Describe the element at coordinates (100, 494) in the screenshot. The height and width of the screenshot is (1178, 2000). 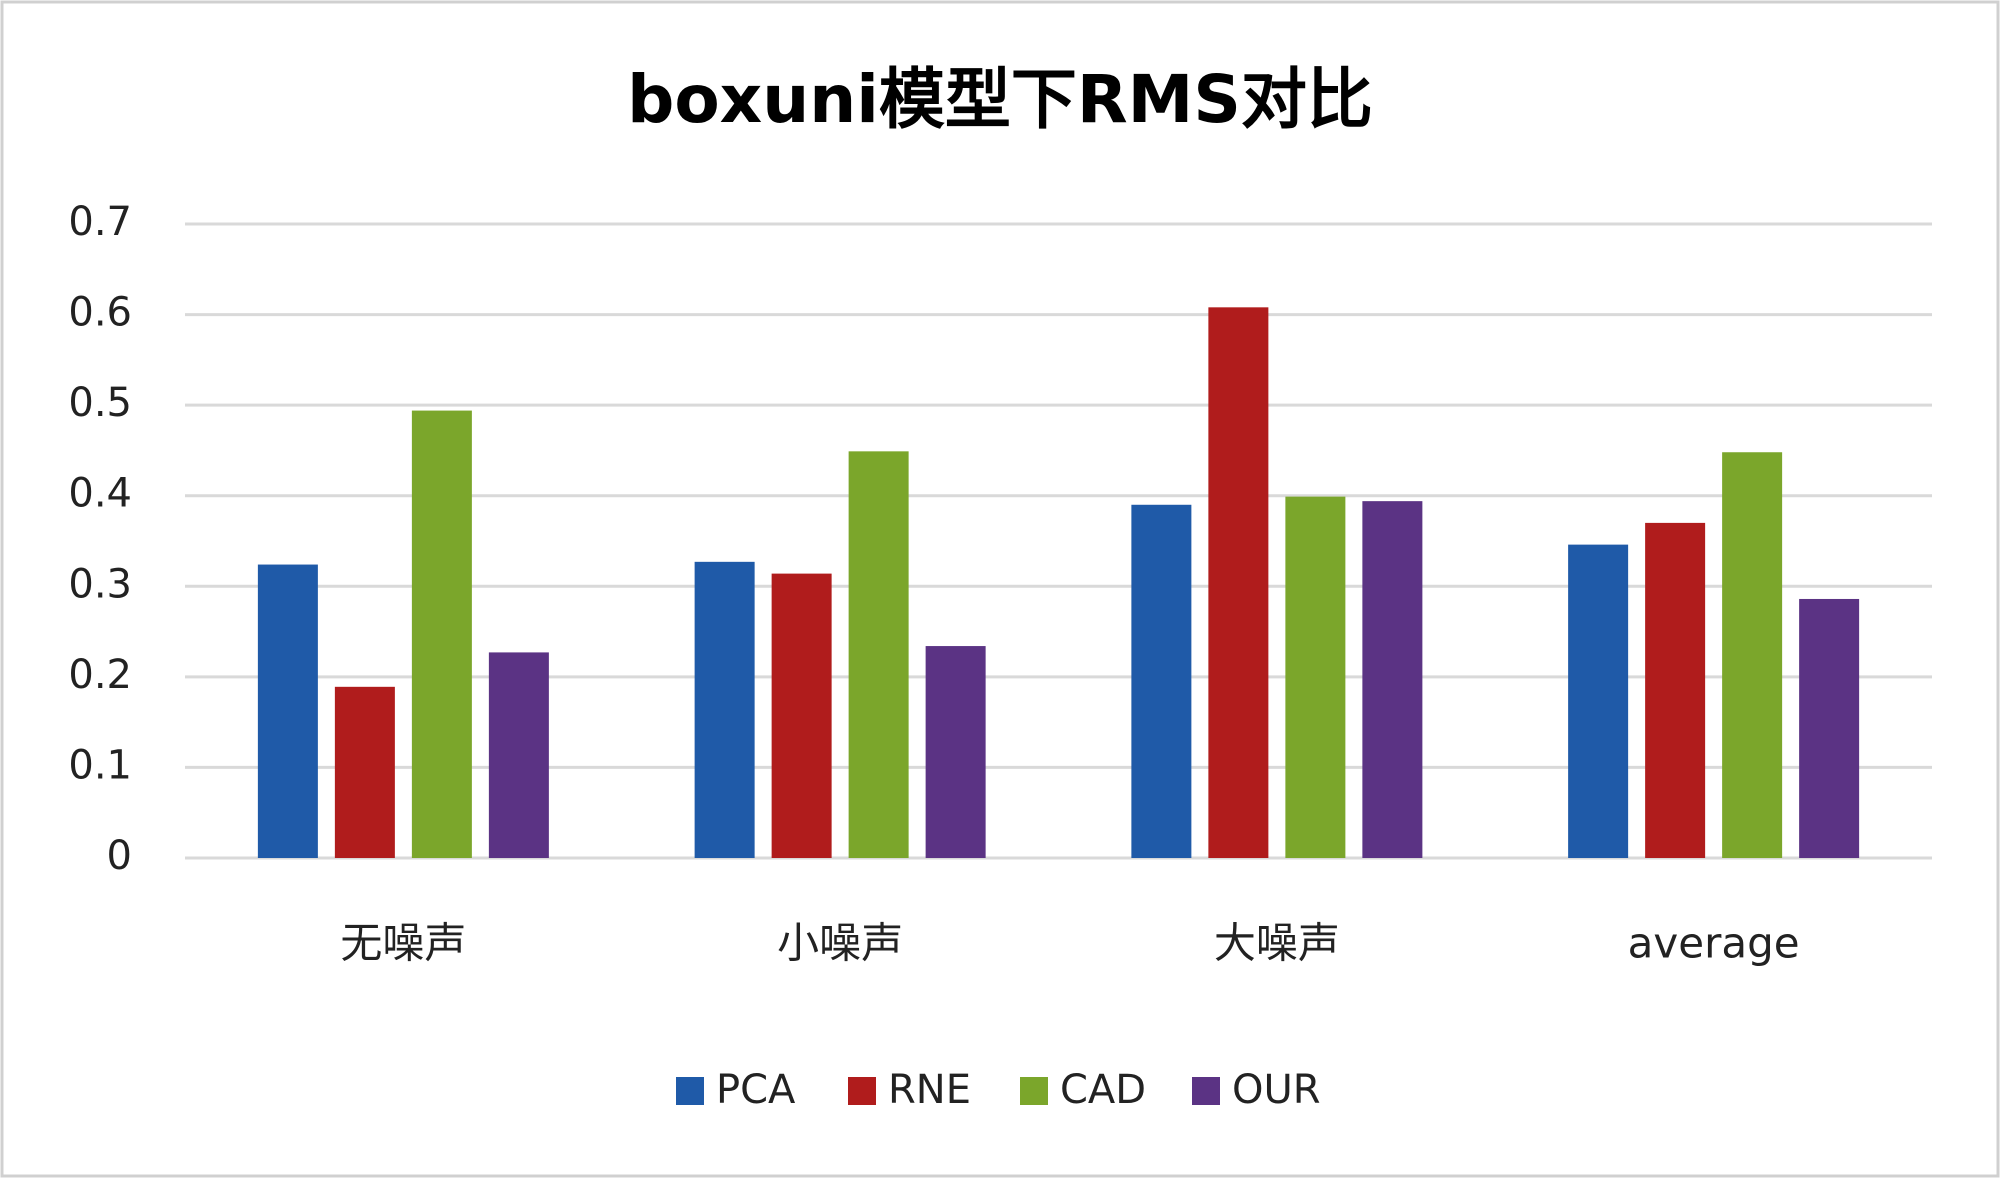
I see `y-tick-label: 0.4` at that location.